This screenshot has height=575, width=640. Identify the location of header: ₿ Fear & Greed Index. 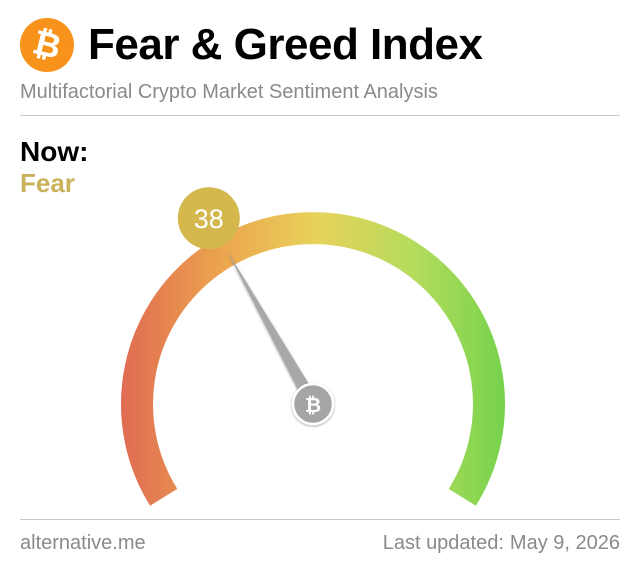
(251, 45).